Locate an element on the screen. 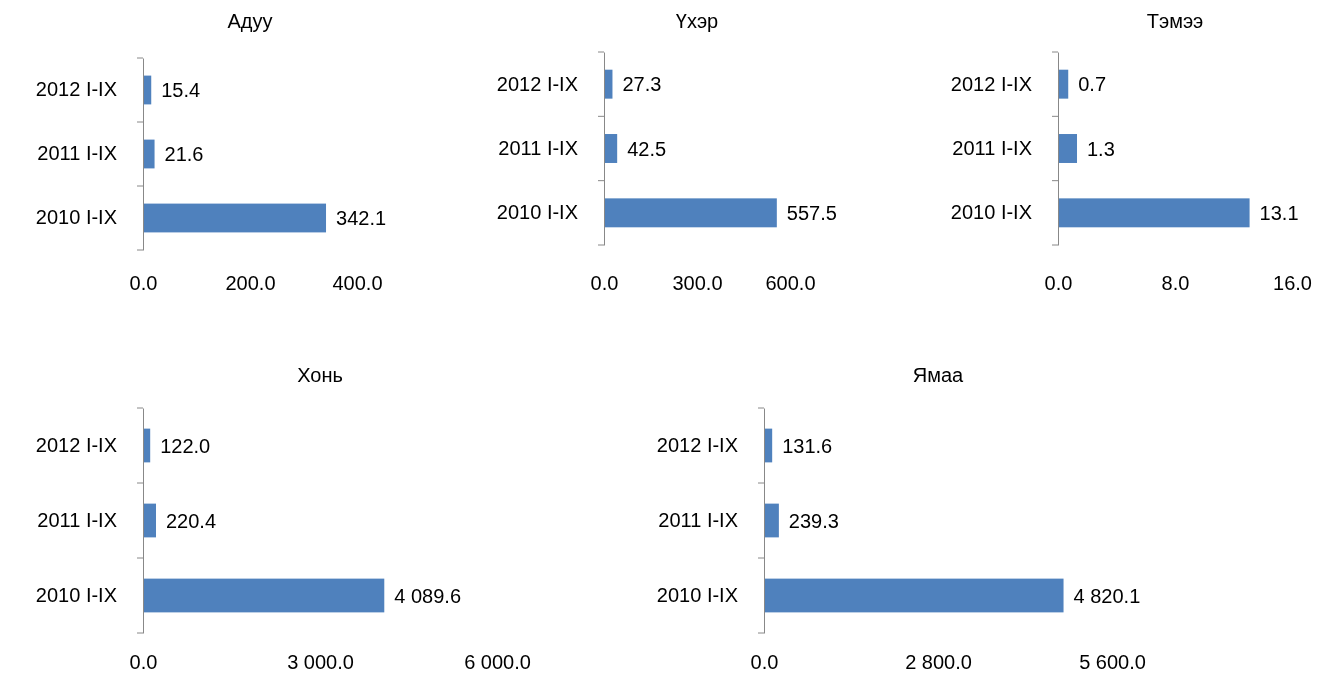 The height and width of the screenshot is (684, 1319). data-label: 342.1 is located at coordinates (361, 218).